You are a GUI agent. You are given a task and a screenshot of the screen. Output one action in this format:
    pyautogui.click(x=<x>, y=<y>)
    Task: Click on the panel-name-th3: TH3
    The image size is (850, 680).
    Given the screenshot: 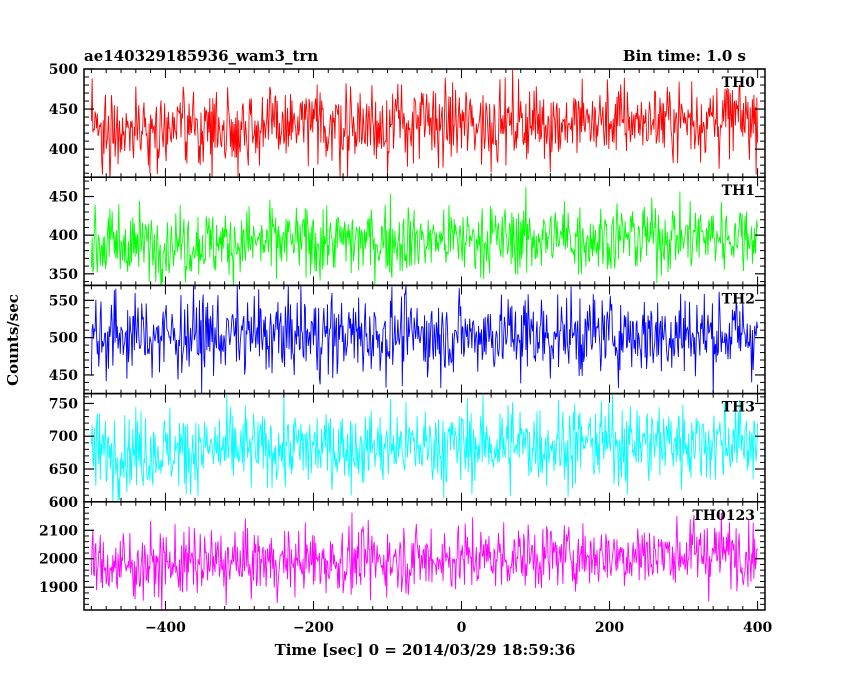 What is the action you would take?
    pyautogui.click(x=738, y=408)
    